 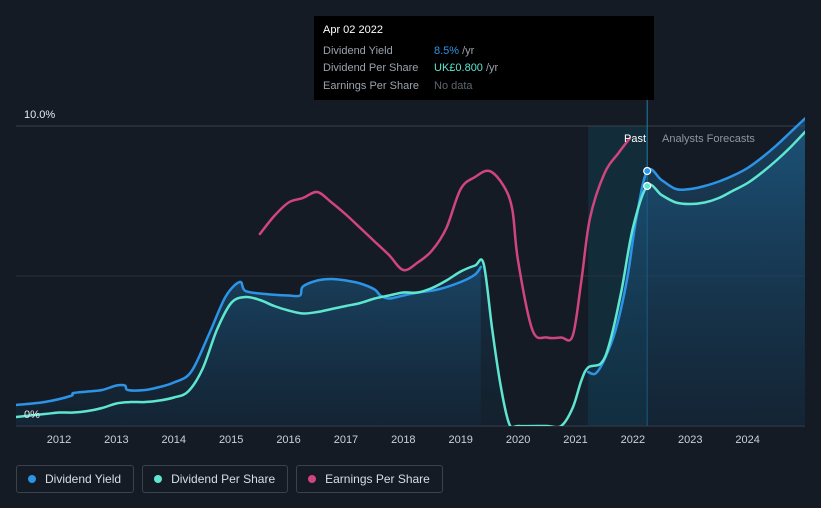 I want to click on x-tick-label-2023: 2023, so click(x=690, y=440).